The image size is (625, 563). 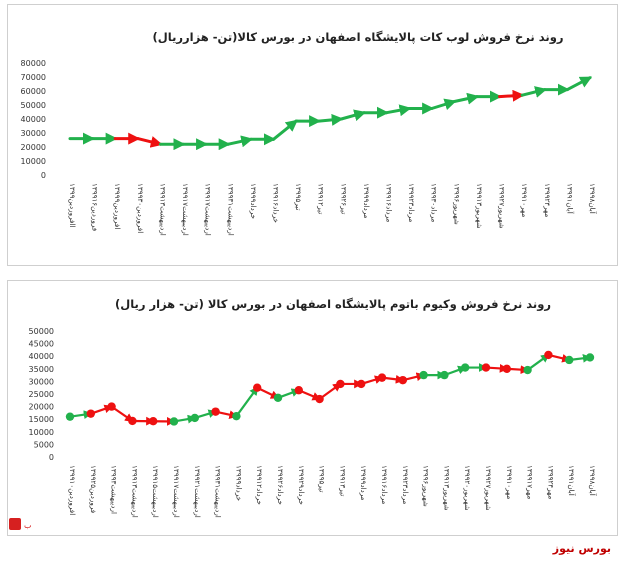 I want to click on chart2-x-tick-label: ۱۳۹۹اردیبهشت۲۱, so click(x=197, y=491).